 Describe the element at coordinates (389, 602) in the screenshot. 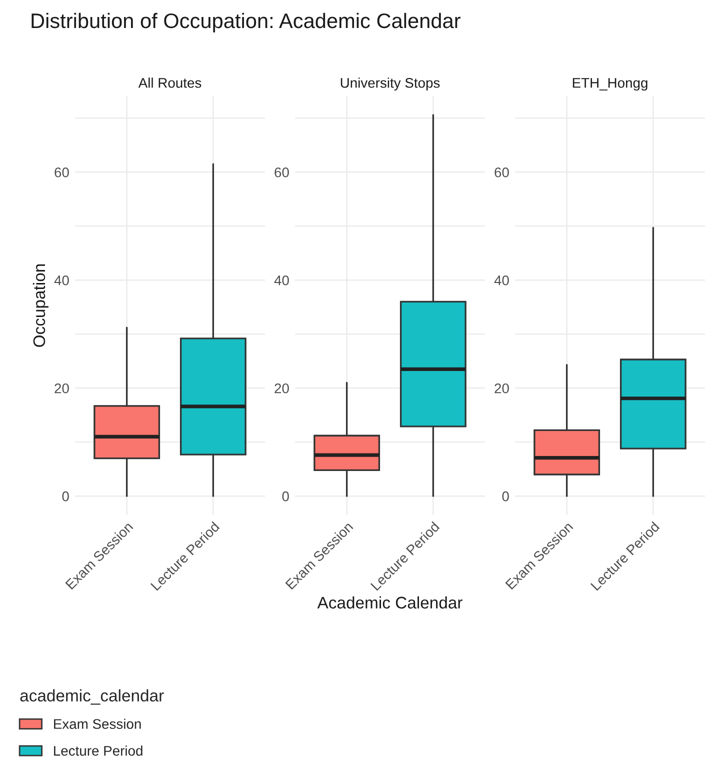

I see `x-axis-title: Academic Calendar` at that location.